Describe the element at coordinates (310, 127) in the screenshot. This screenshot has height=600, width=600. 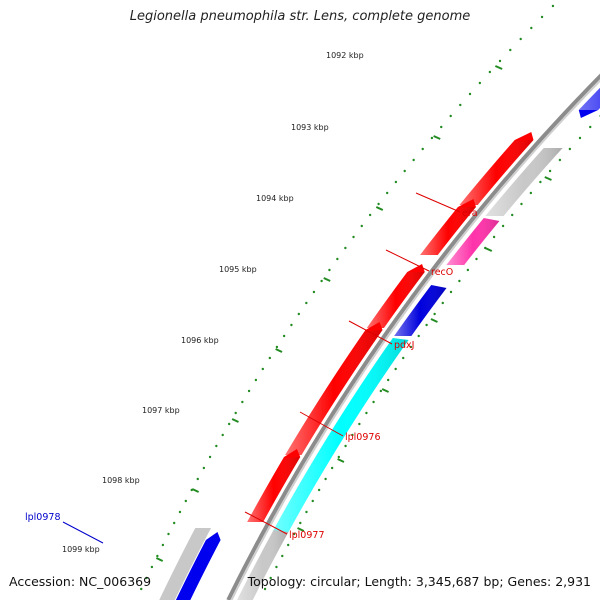
I see `tick-label: 1093 kbp` at that location.